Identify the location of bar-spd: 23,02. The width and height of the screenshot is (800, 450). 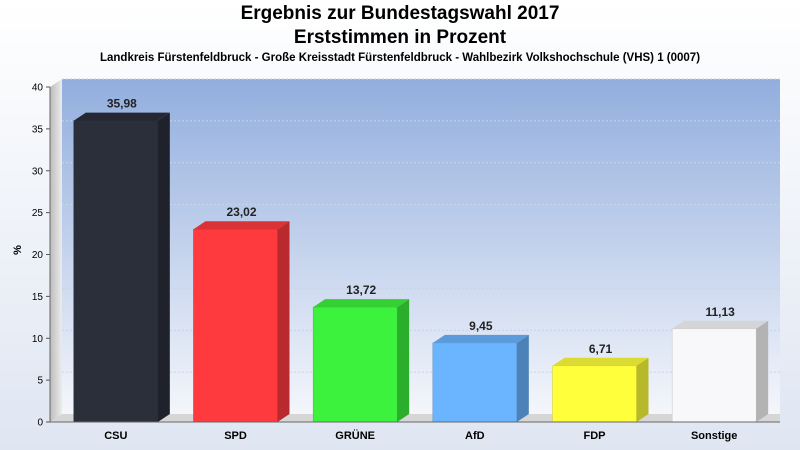
(241, 314).